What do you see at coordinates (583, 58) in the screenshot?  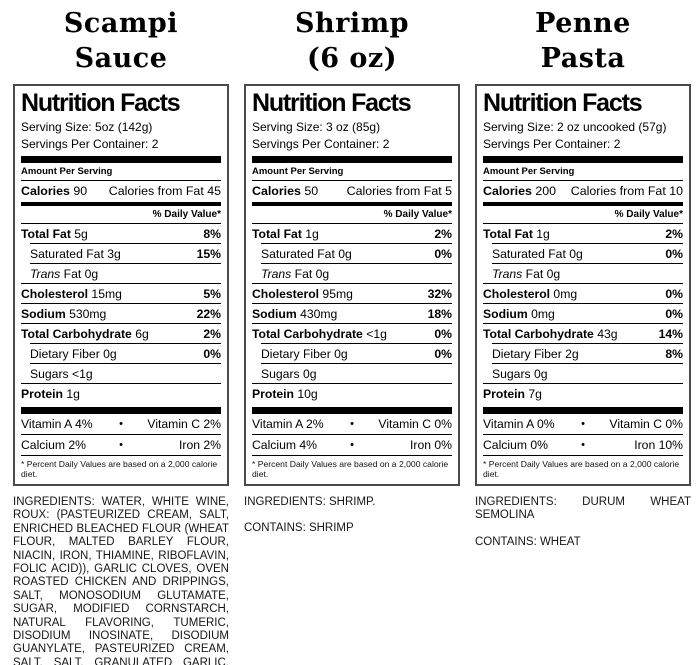 I see `product-title-line2: Pasta` at bounding box center [583, 58].